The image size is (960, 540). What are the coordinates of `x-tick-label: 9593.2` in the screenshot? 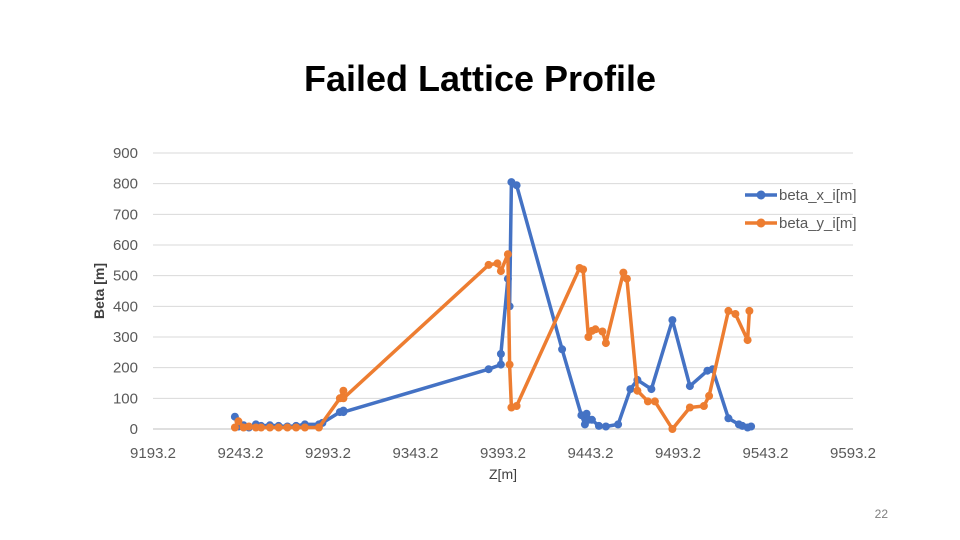 It's located at (853, 453).